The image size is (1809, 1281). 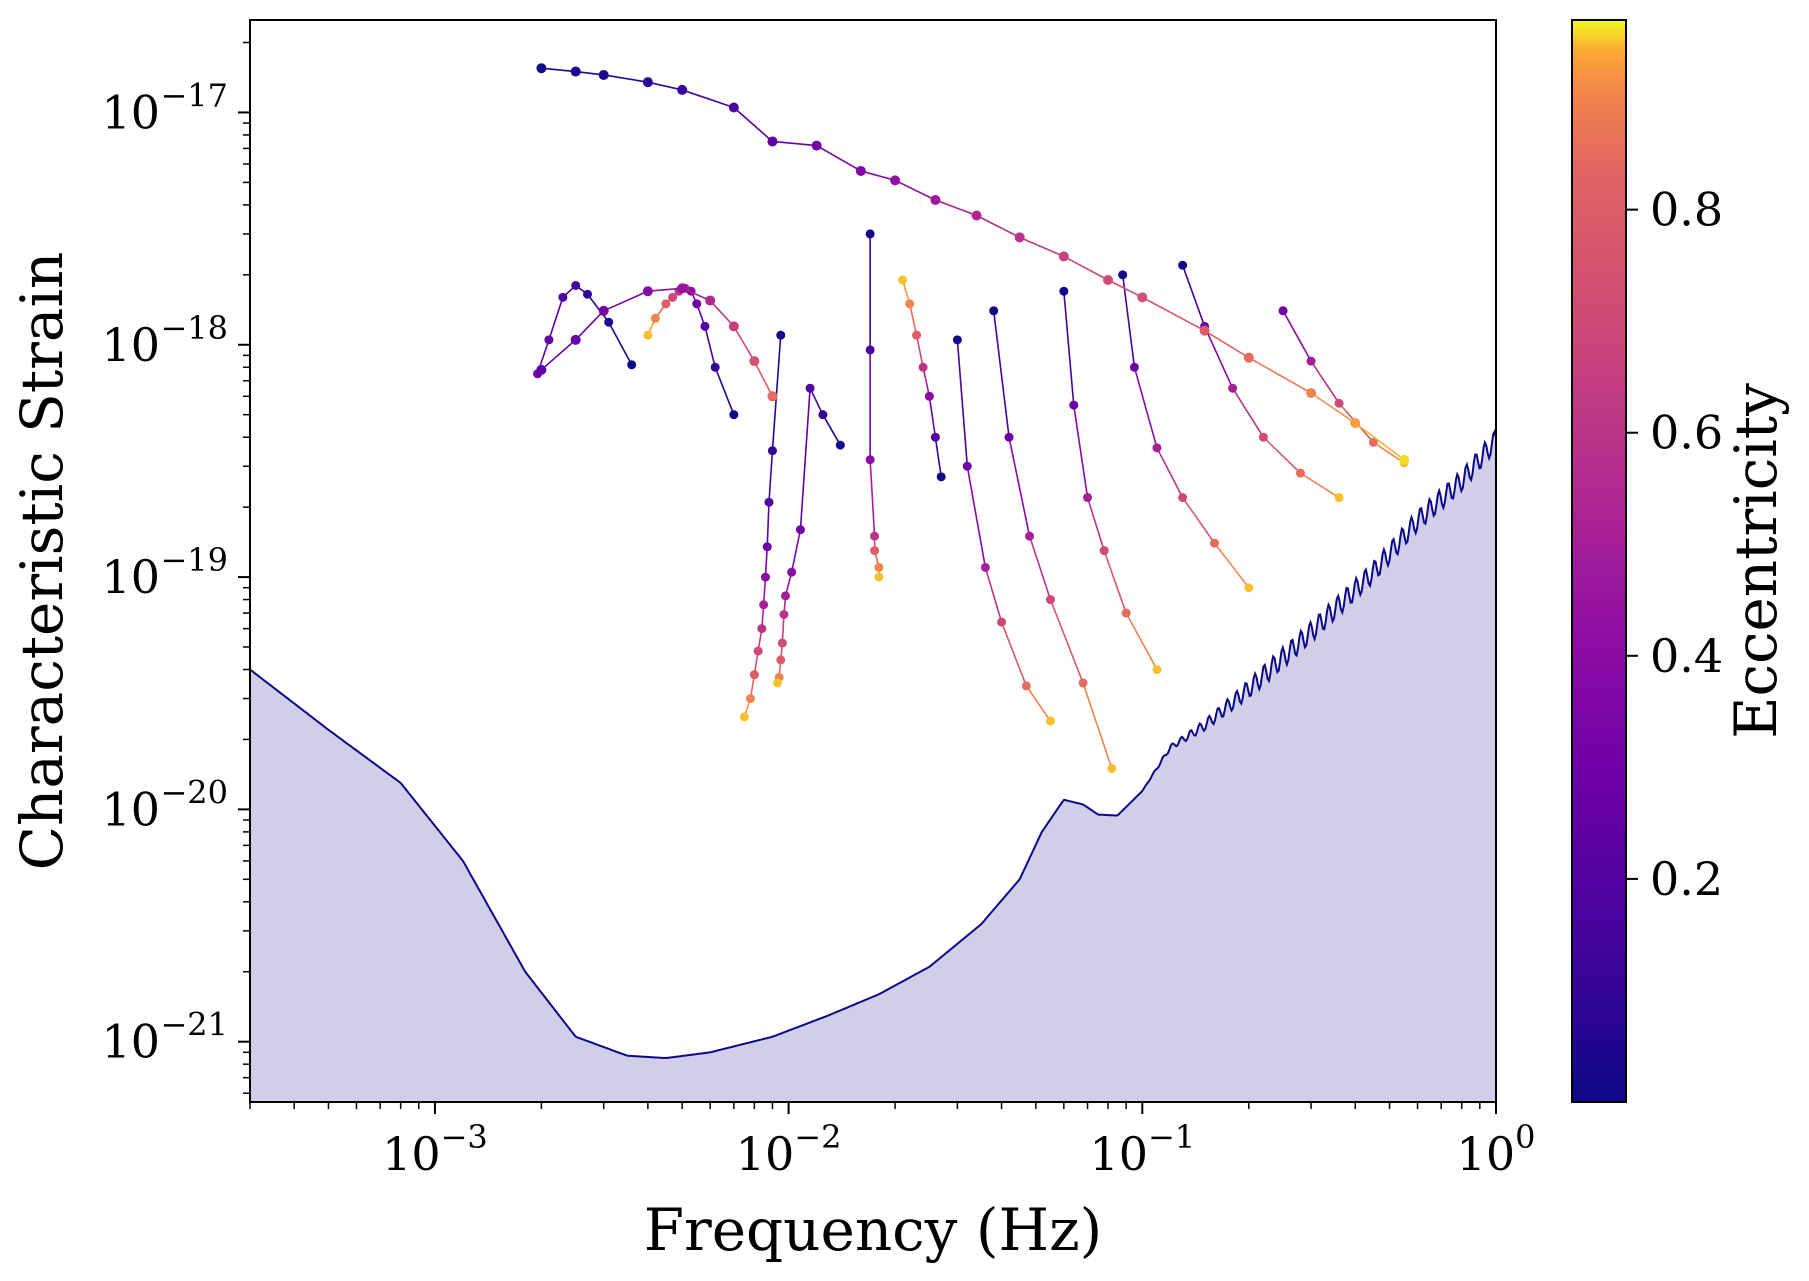 I want to click on x-tick-label: 10⁻², so click(x=789, y=1149).